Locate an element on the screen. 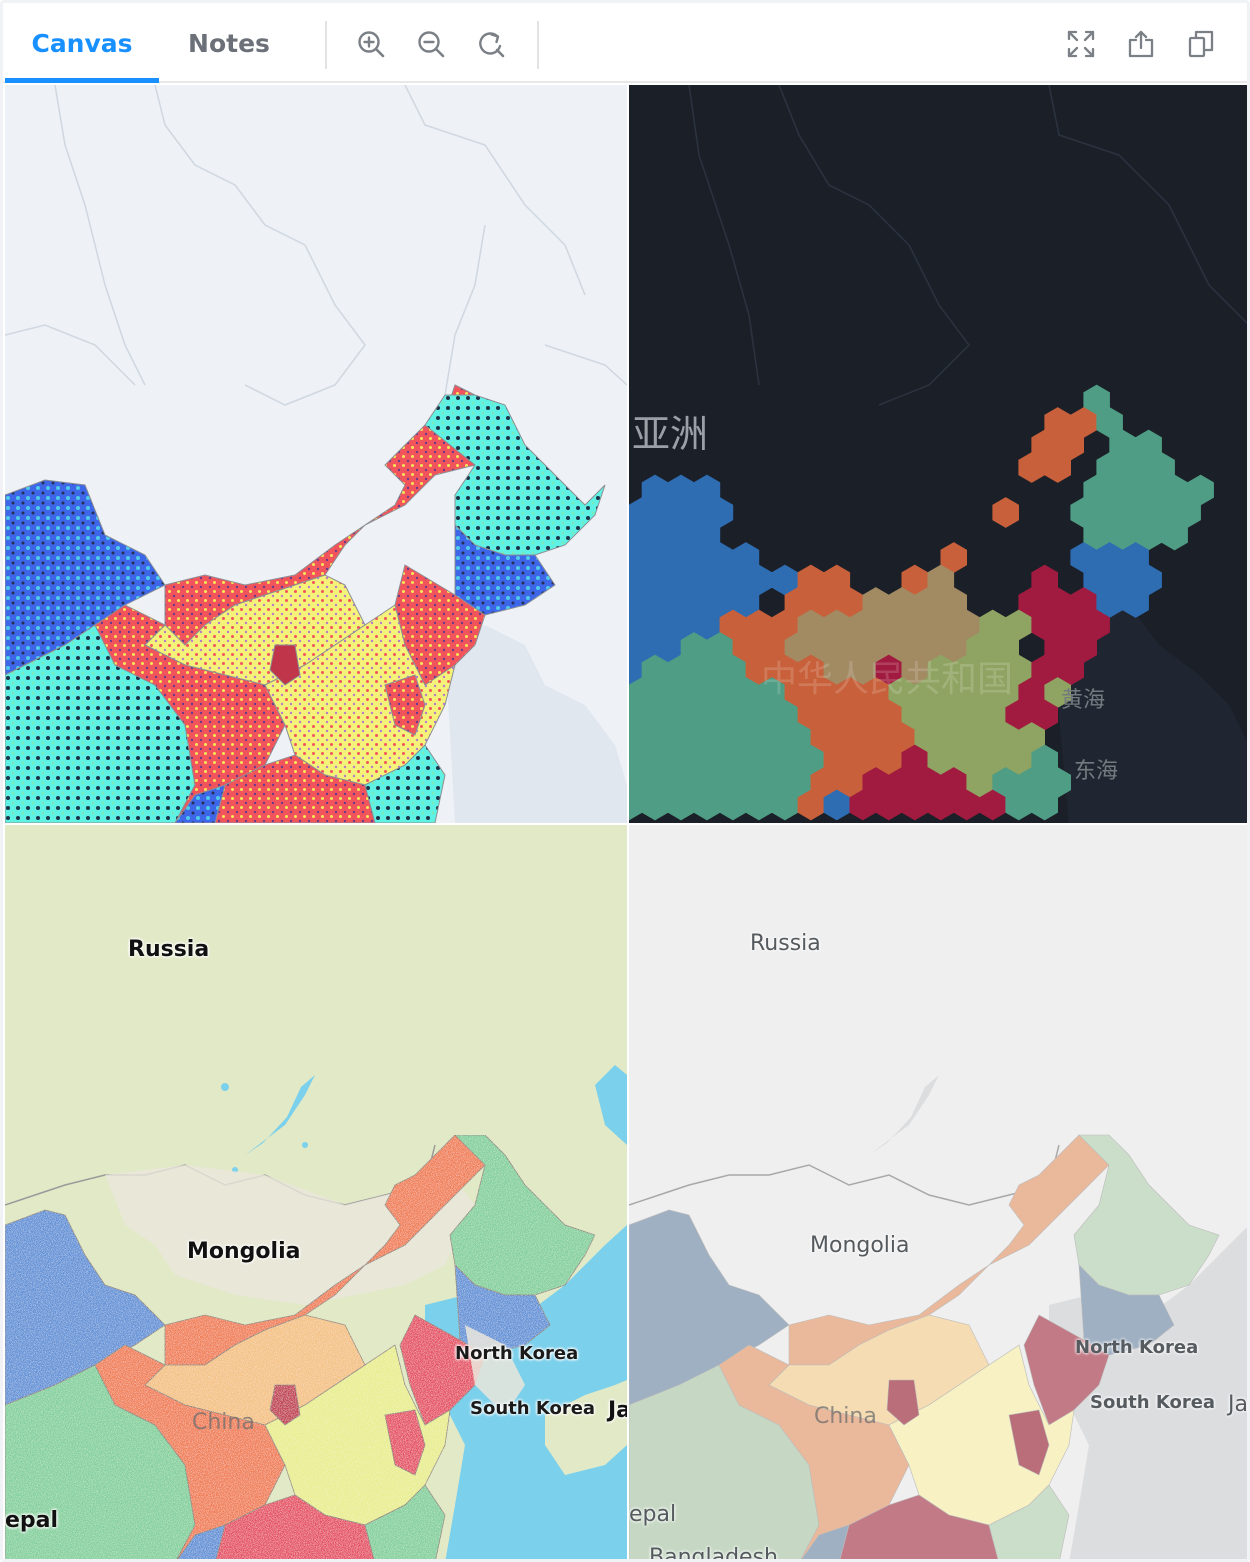 This screenshot has height=1562, width=1250. zoom-out-icon is located at coordinates (431, 44).